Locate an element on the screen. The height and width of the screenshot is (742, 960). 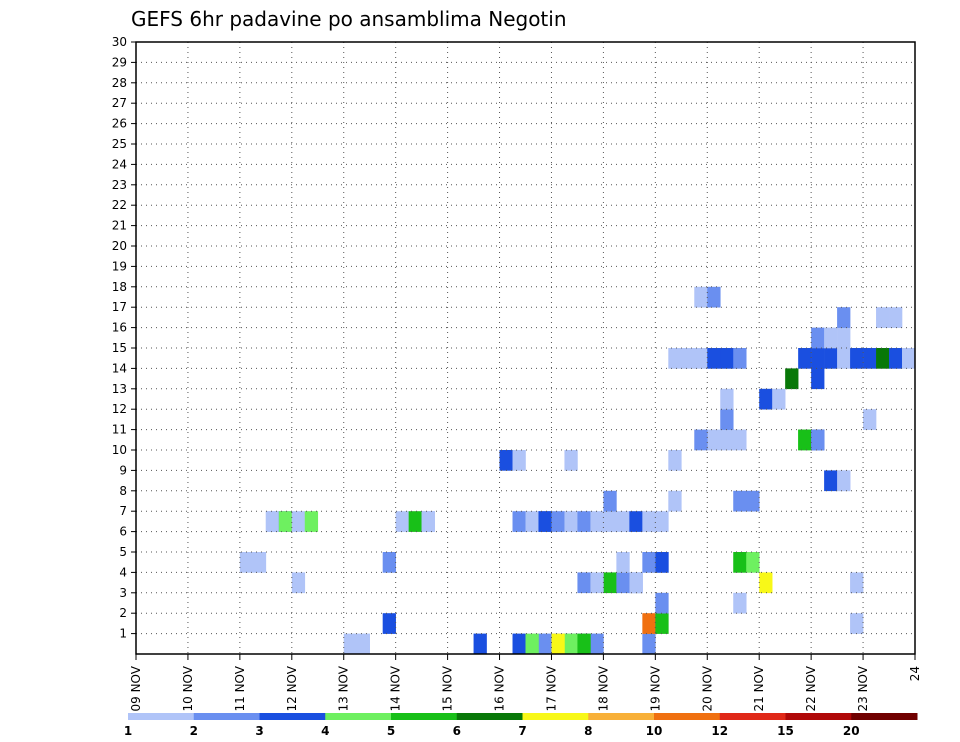
legend-label: 8 is located at coordinates (588, 731).